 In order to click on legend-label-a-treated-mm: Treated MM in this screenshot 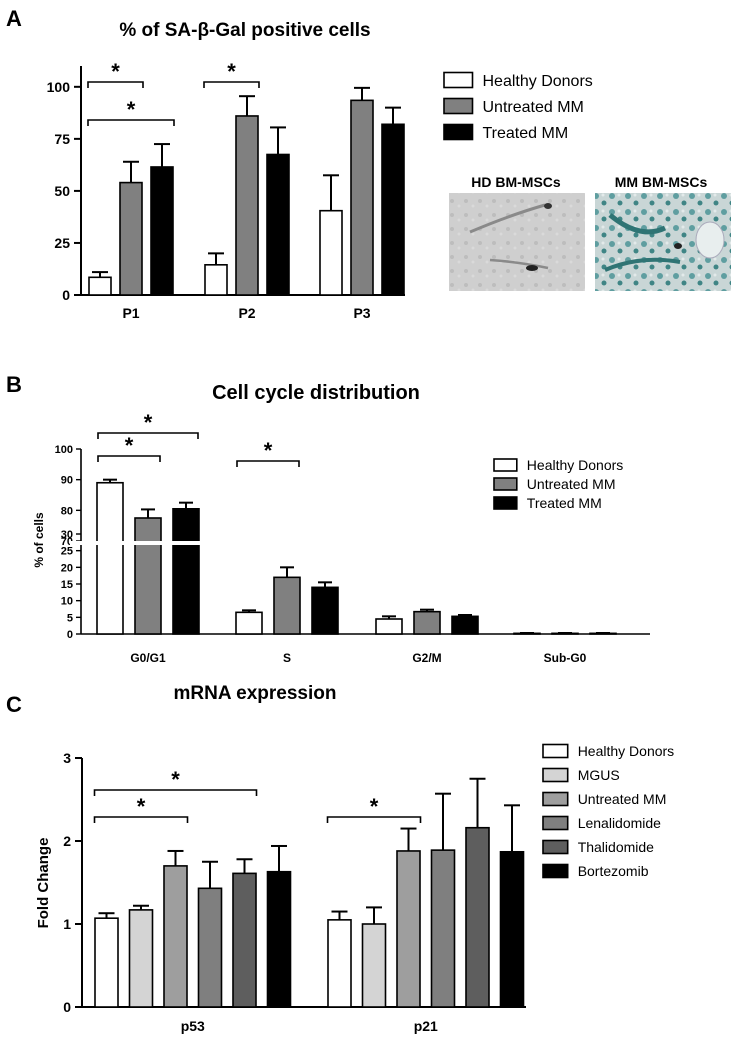, I will do `click(526, 133)`.